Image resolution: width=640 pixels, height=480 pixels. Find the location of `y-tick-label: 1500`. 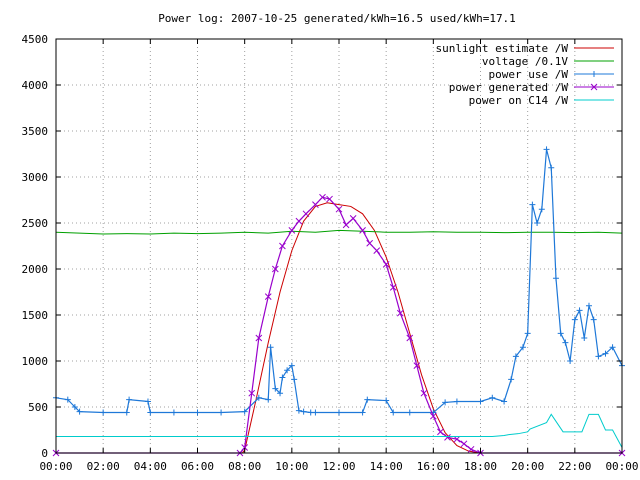

y-tick-label: 1500 is located at coordinates (35, 315).